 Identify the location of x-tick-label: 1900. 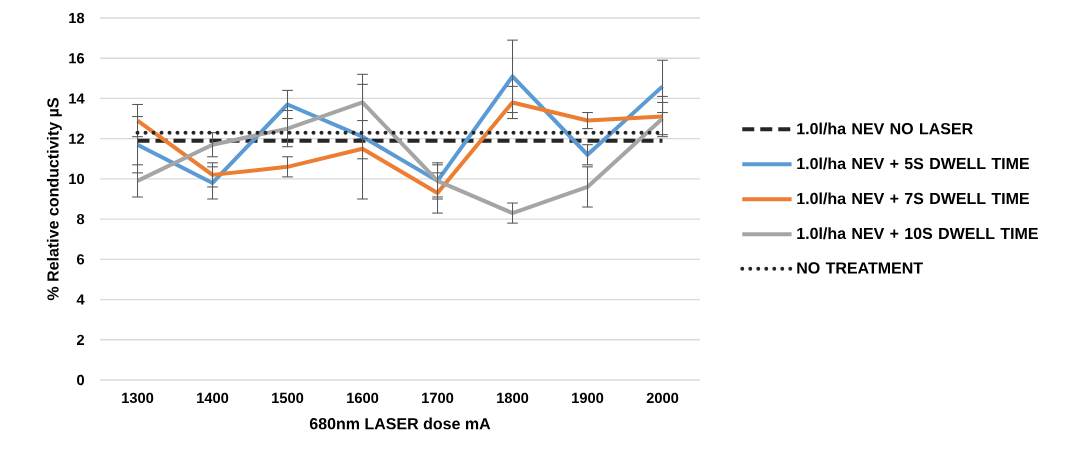
(588, 398).